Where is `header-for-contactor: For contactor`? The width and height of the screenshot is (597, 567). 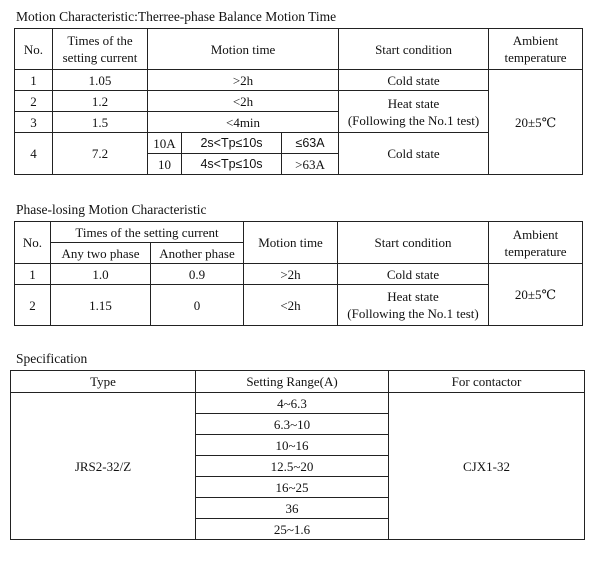 header-for-contactor: For contactor is located at coordinates (486, 381).